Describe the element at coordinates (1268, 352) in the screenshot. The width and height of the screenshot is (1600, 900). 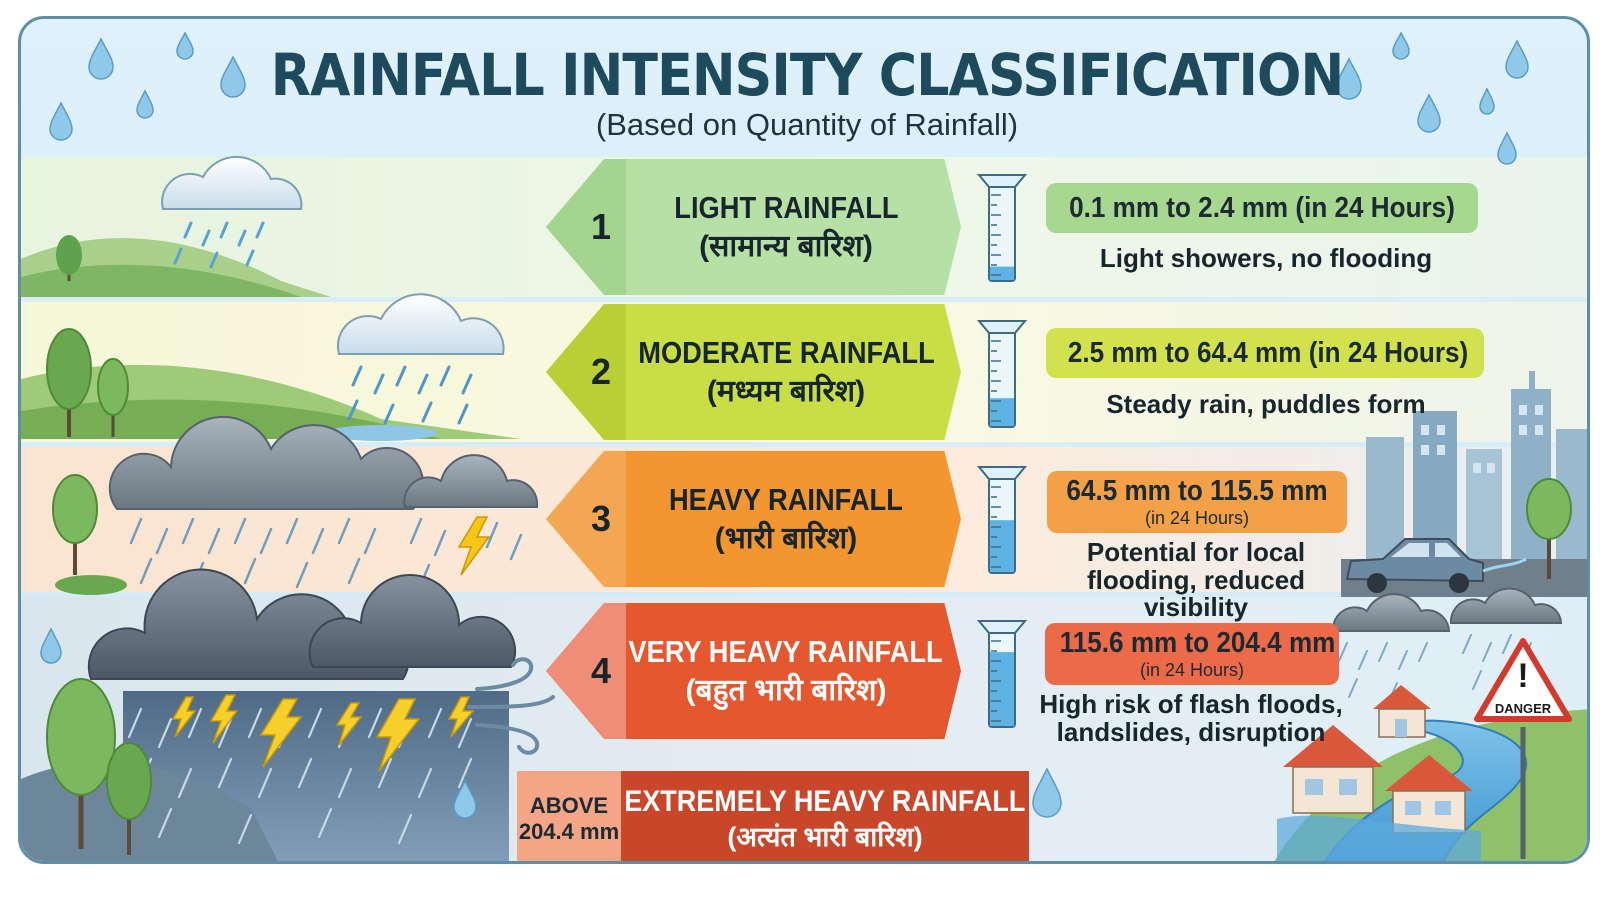
I see `range-value: 2.5 mm to 64.4 mm (in 24 Hours)` at that location.